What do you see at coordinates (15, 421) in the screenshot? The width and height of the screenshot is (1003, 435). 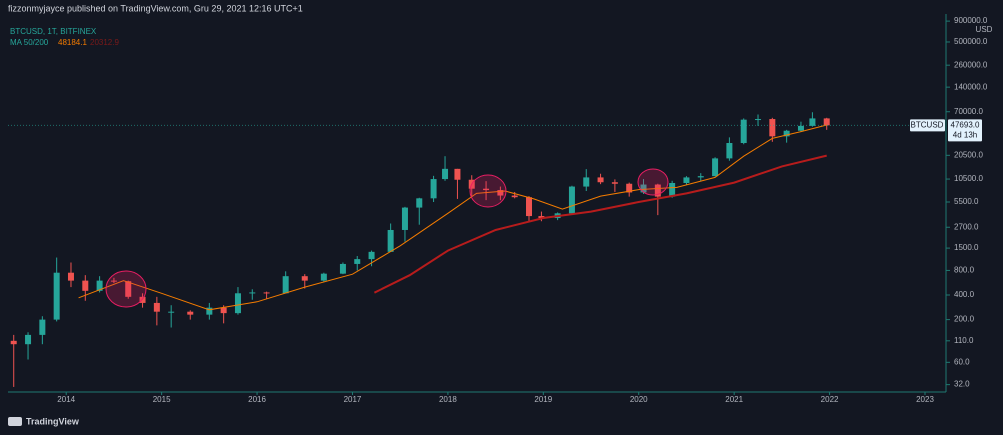 I see `brand-logo` at bounding box center [15, 421].